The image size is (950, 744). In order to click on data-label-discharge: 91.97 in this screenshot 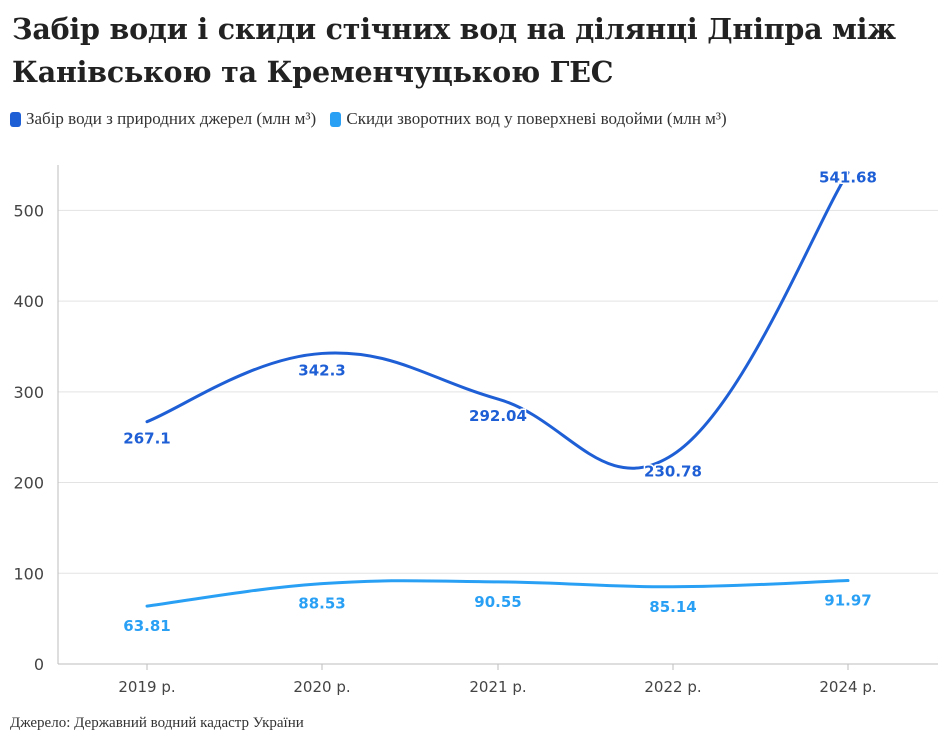, I will do `click(847, 601)`.